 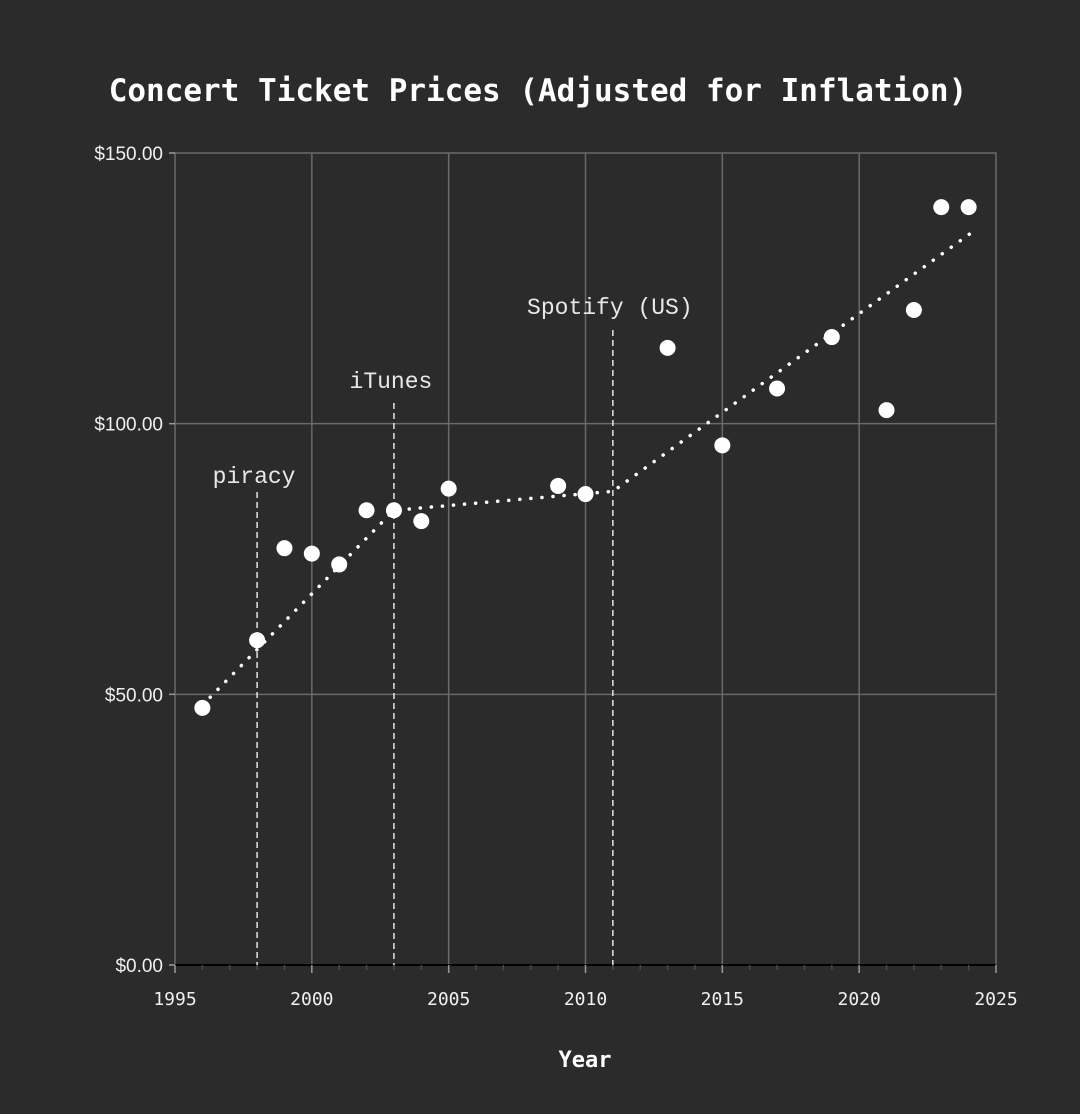 What do you see at coordinates (585, 1060) in the screenshot?
I see `x-axis-label: Year` at bounding box center [585, 1060].